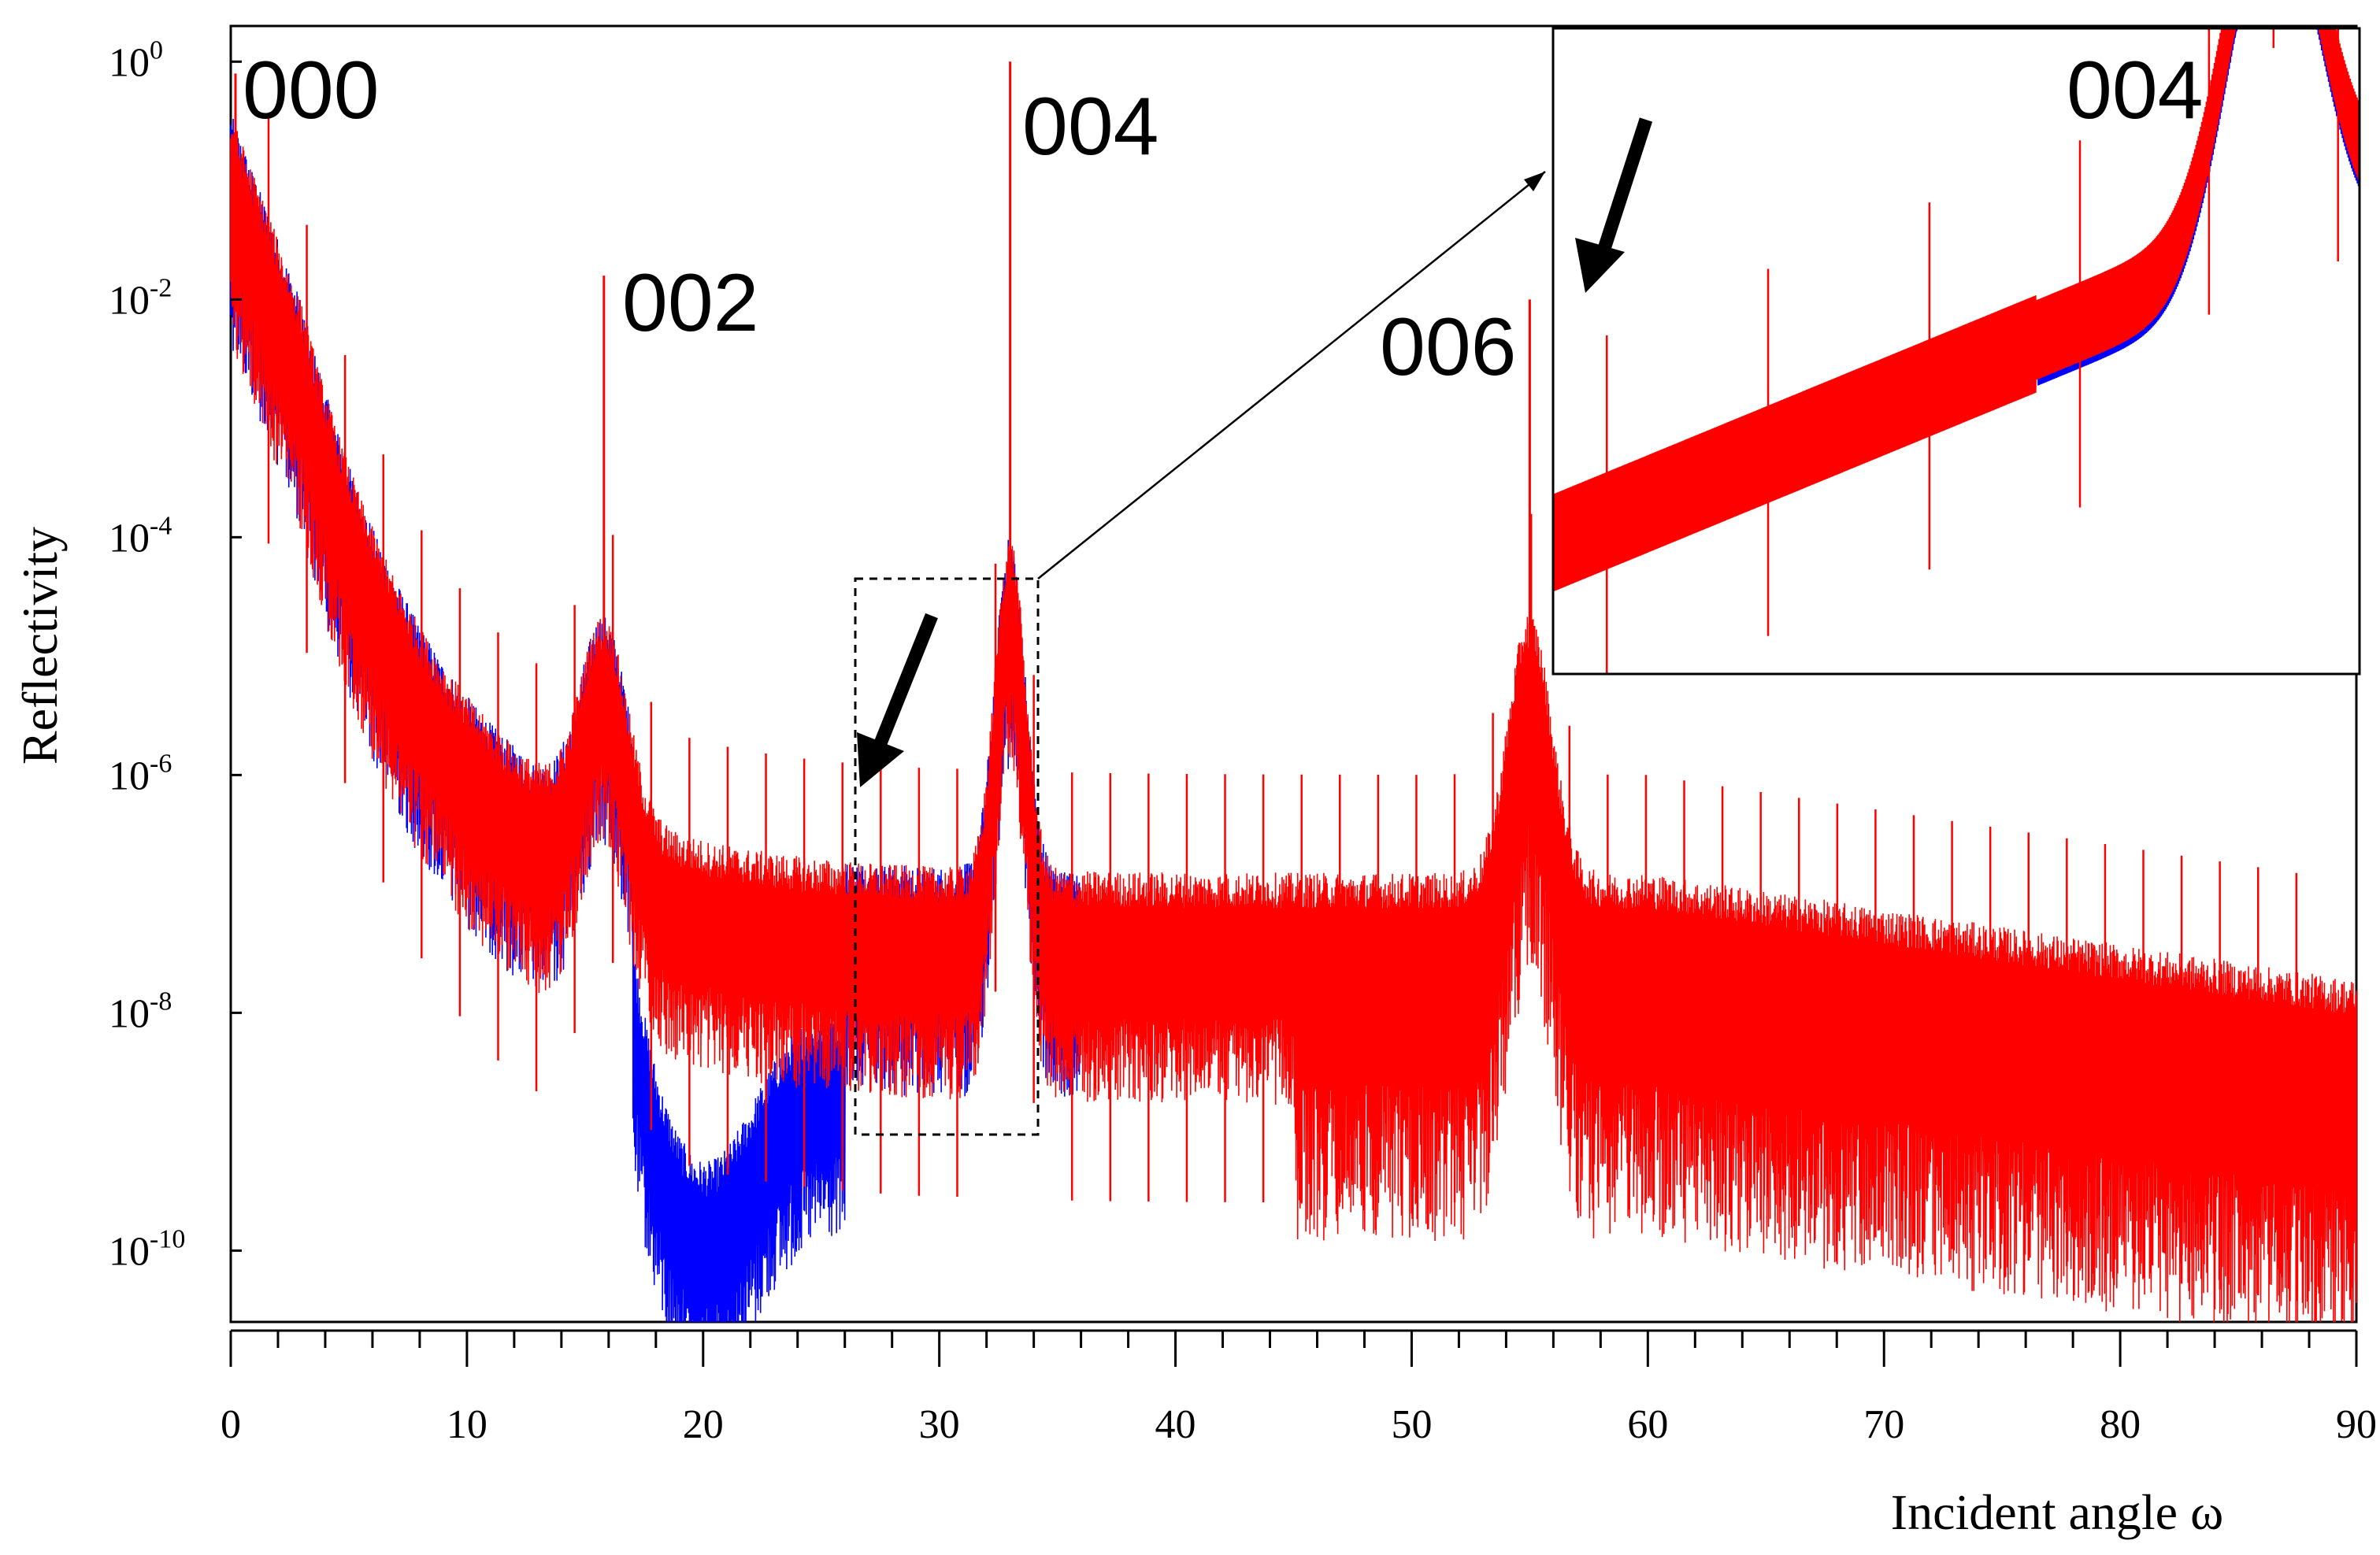  What do you see at coordinates (2356, 1424) in the screenshot?
I see `x-tick-label: 90` at bounding box center [2356, 1424].